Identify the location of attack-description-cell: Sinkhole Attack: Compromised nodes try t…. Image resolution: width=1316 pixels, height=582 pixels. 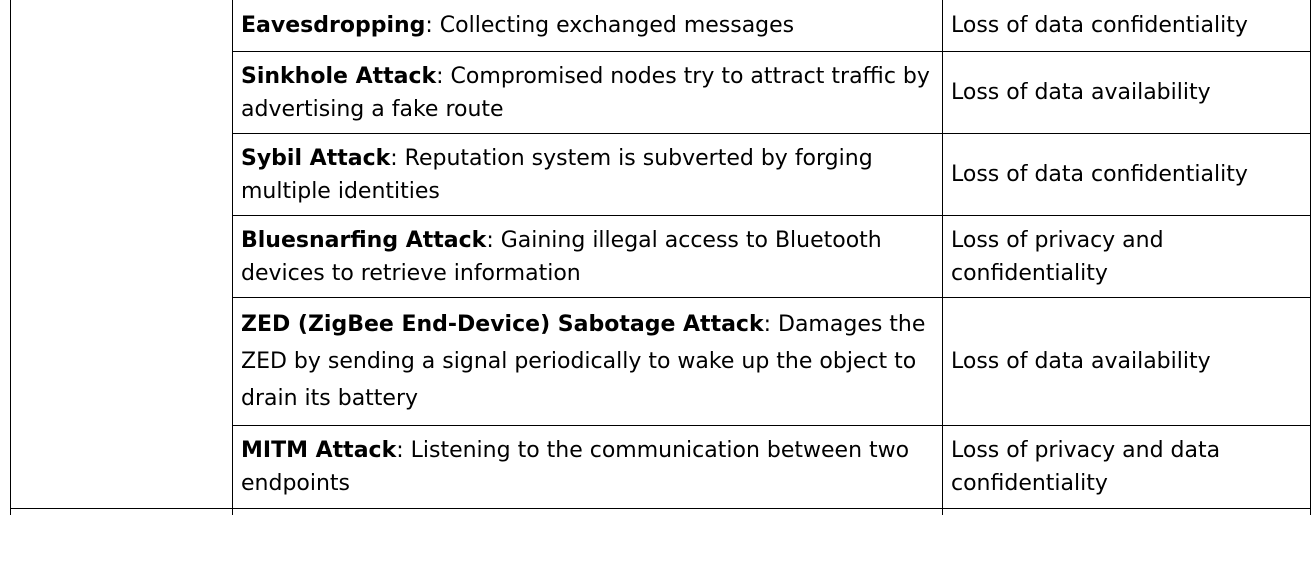
(587, 92).